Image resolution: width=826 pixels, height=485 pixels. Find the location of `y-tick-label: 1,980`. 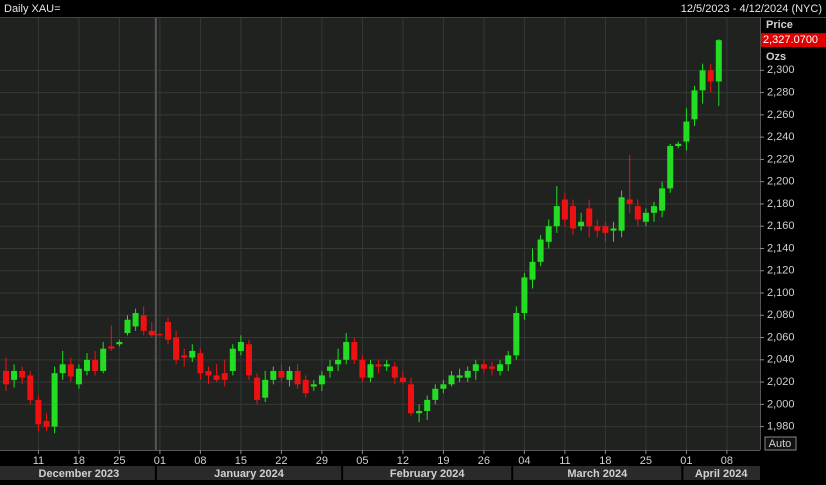

y-tick-label: 1,980 is located at coordinates (781, 427).